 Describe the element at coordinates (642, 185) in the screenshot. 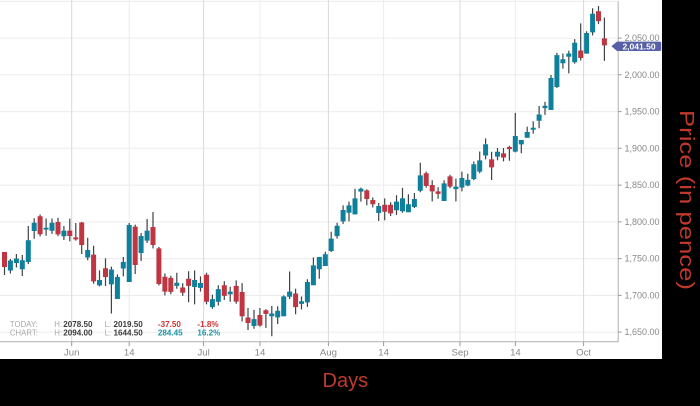

I see `svg-text: 1,850.00` at that location.